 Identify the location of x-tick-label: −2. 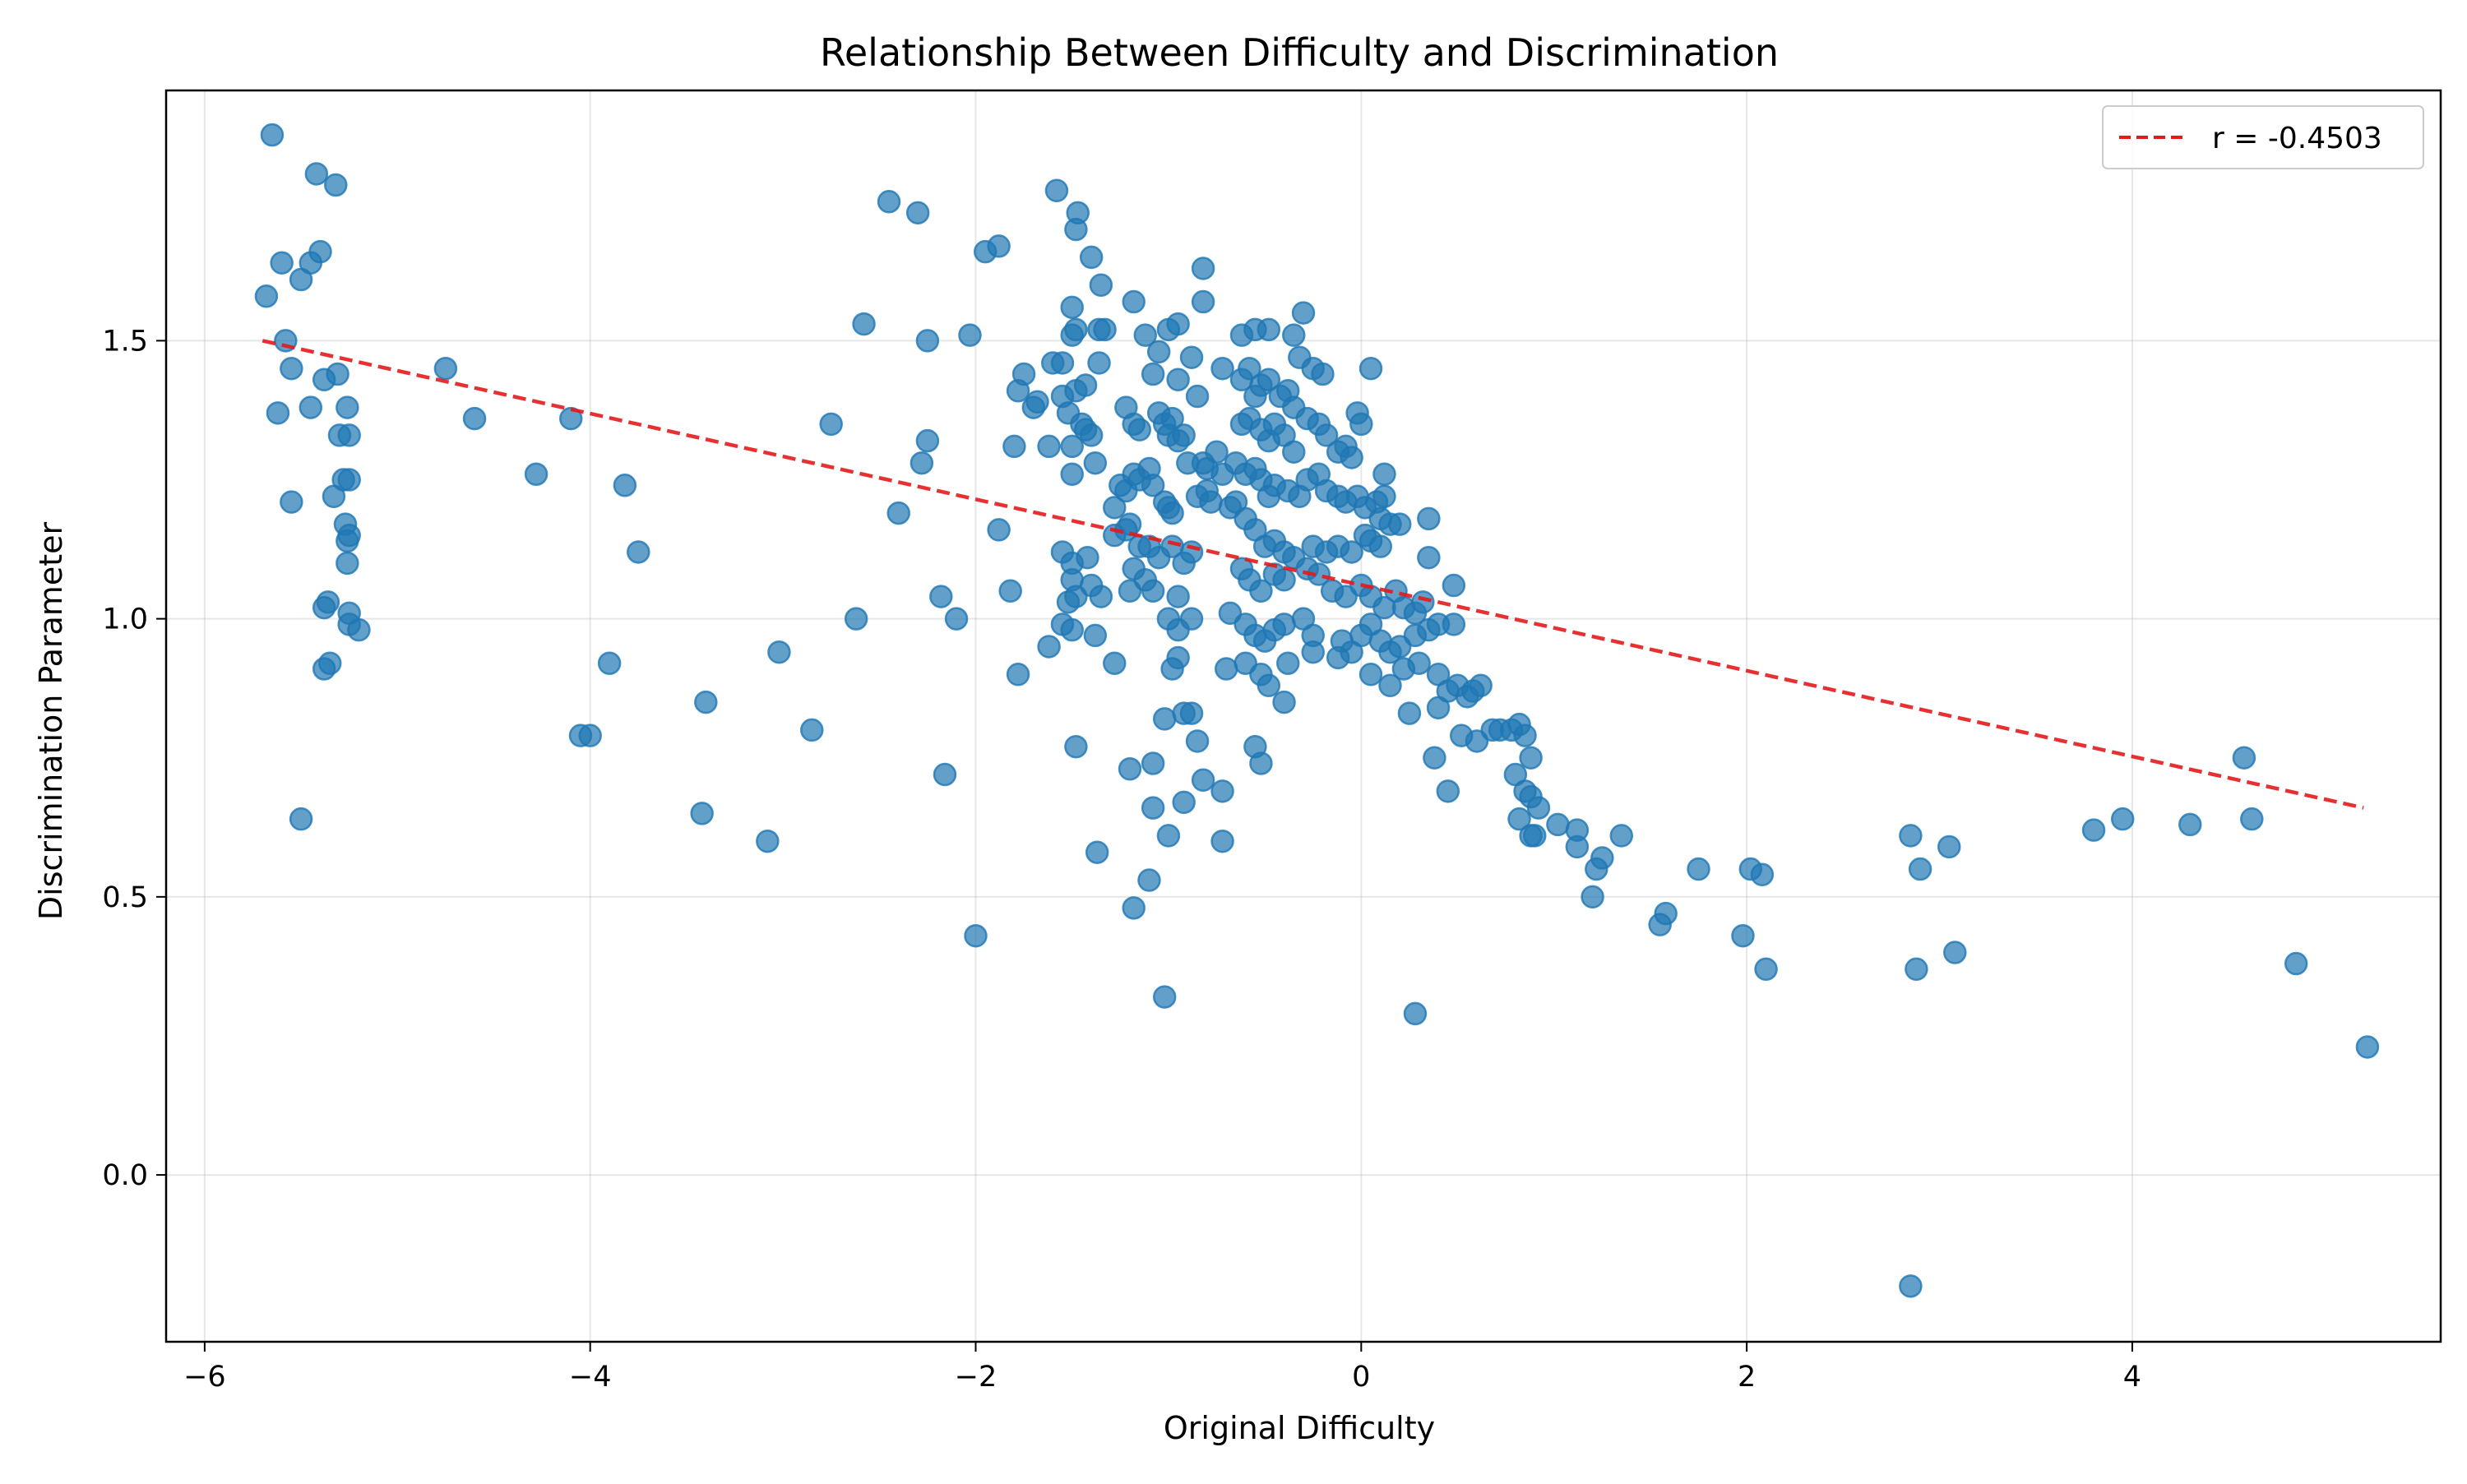
(976, 1378).